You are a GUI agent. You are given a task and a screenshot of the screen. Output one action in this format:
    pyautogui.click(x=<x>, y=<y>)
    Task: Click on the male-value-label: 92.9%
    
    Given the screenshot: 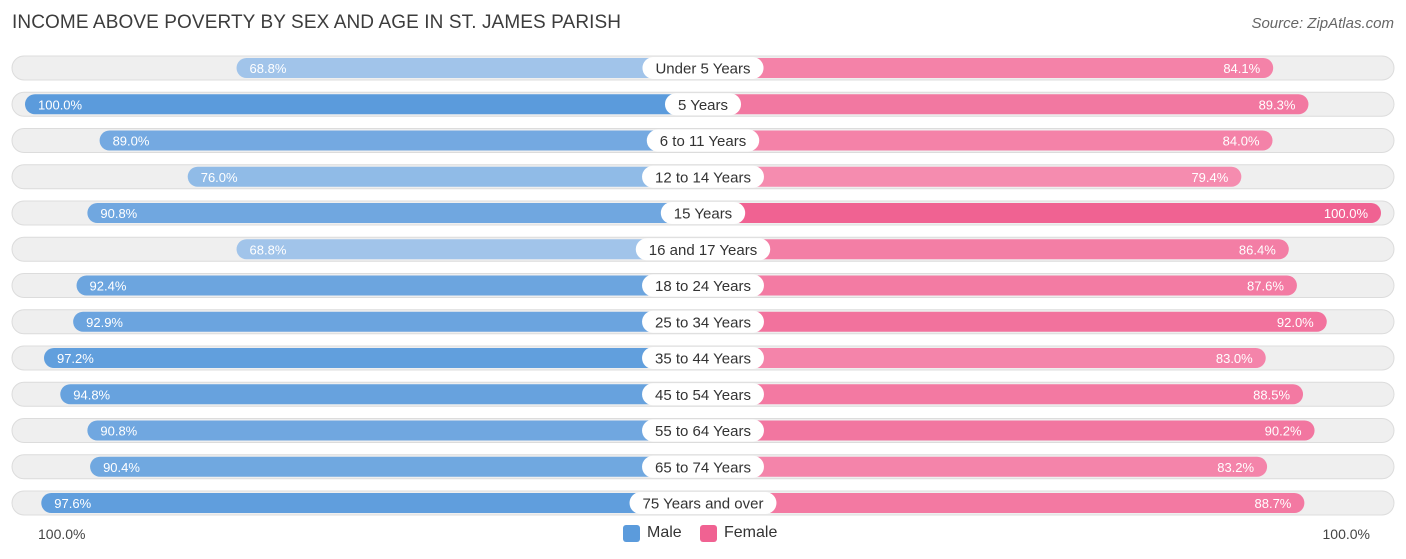 What is the action you would take?
    pyautogui.click(x=104, y=322)
    